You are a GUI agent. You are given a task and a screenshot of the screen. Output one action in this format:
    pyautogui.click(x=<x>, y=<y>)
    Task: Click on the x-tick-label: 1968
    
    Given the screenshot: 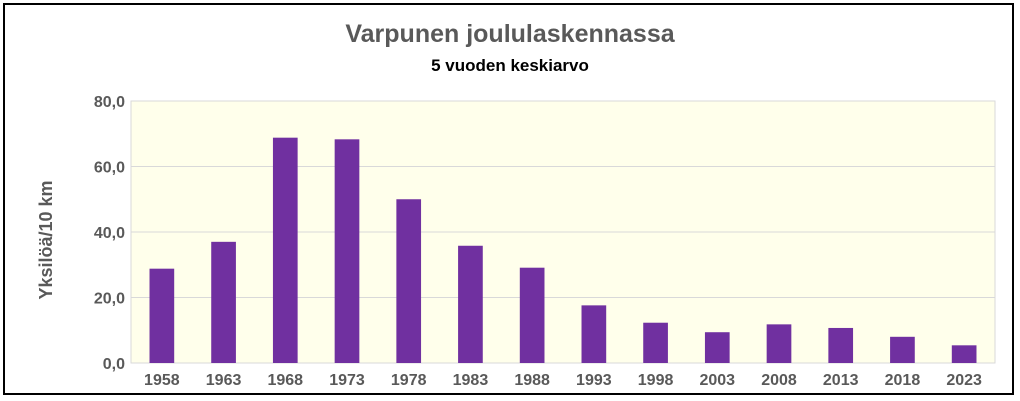 What is the action you would take?
    pyautogui.click(x=285, y=380)
    